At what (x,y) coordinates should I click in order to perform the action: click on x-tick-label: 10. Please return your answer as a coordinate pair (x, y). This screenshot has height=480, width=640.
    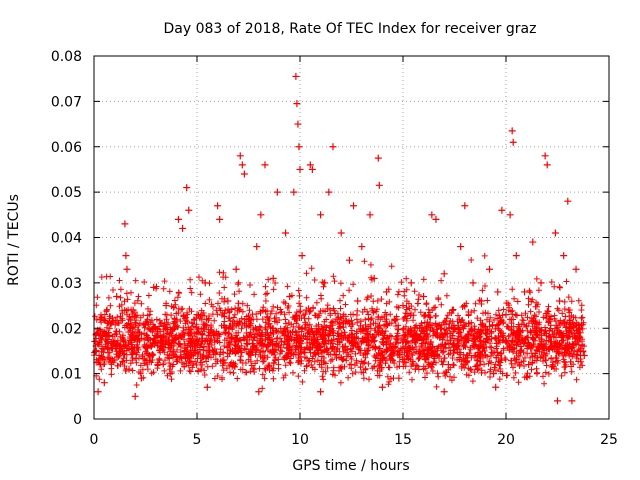
    Looking at the image, I should click on (300, 440).